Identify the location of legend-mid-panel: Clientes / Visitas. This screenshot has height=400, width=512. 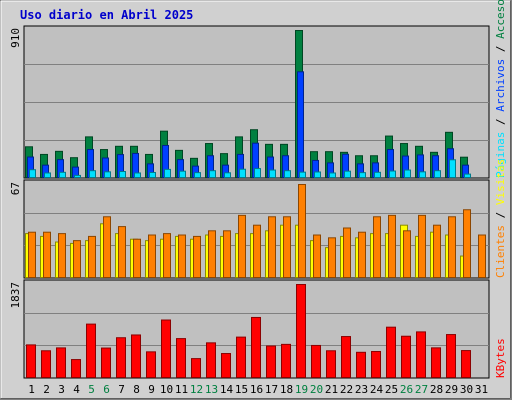
(500, 218).